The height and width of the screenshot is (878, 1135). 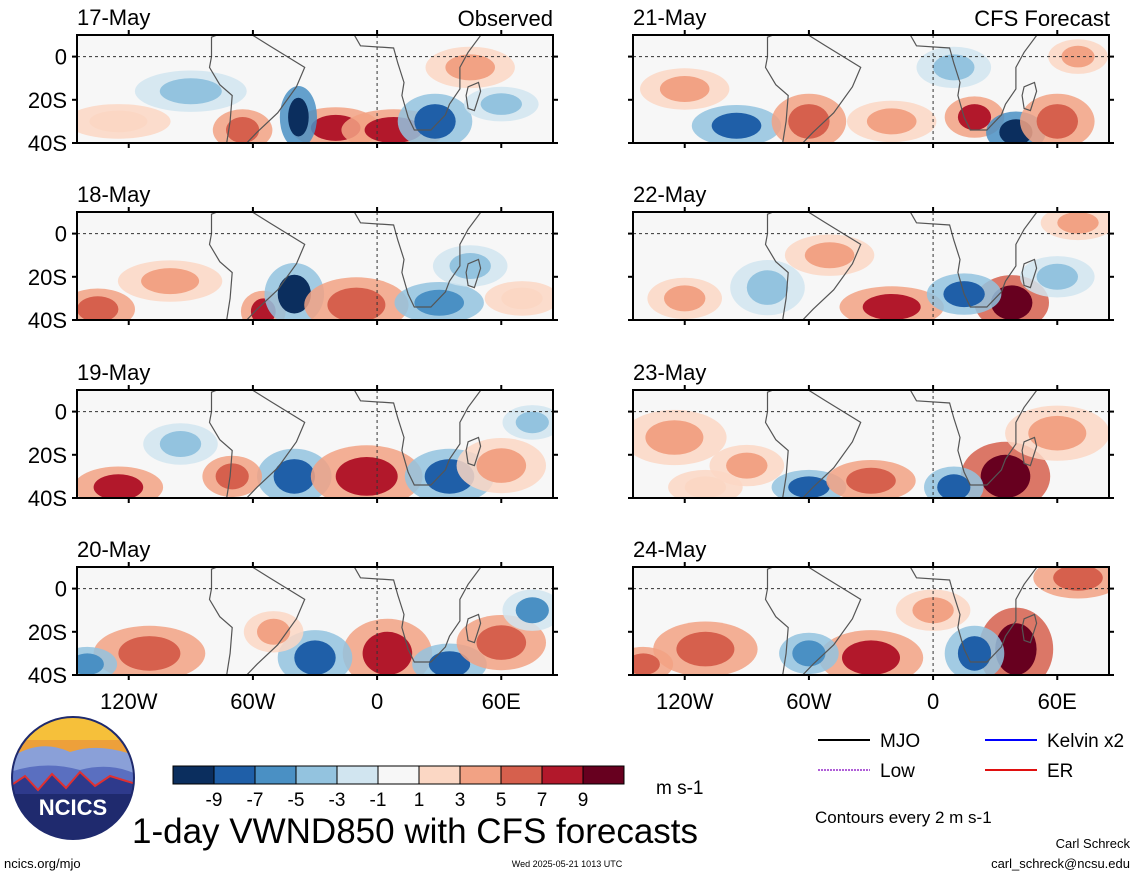 I want to click on panel-date: 20-May, so click(x=113, y=549).